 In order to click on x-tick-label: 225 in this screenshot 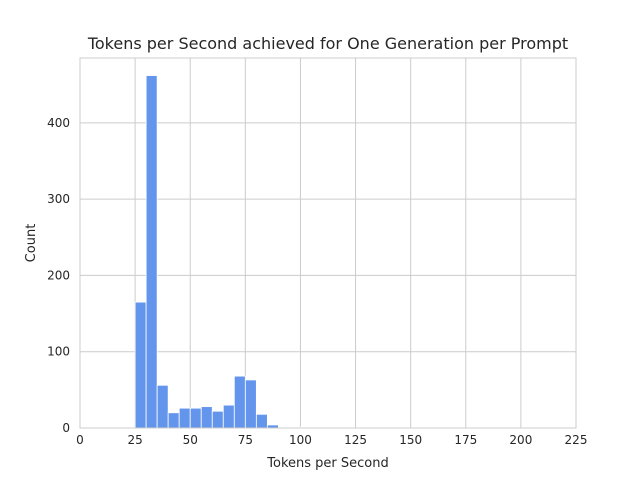, I will do `click(576, 440)`.